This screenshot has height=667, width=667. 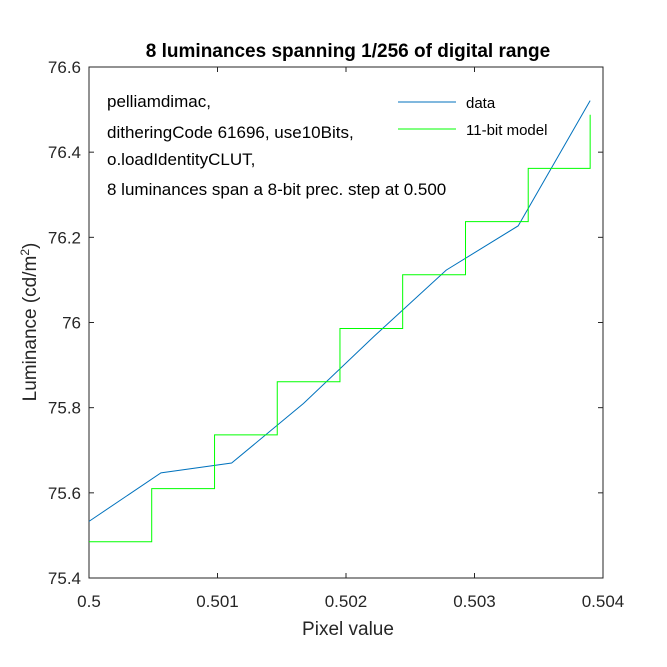 What do you see at coordinates (25, 252) in the screenshot?
I see `y-axis-label-sup: 2` at bounding box center [25, 252].